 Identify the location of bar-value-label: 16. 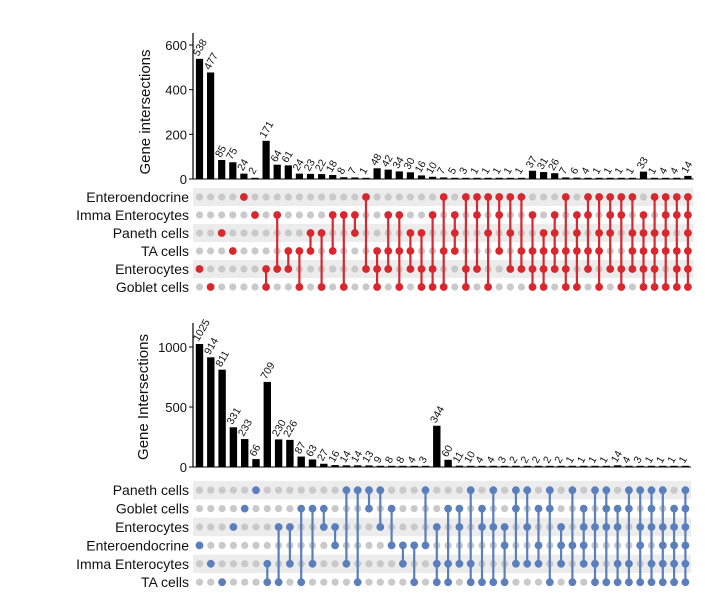
(334, 456).